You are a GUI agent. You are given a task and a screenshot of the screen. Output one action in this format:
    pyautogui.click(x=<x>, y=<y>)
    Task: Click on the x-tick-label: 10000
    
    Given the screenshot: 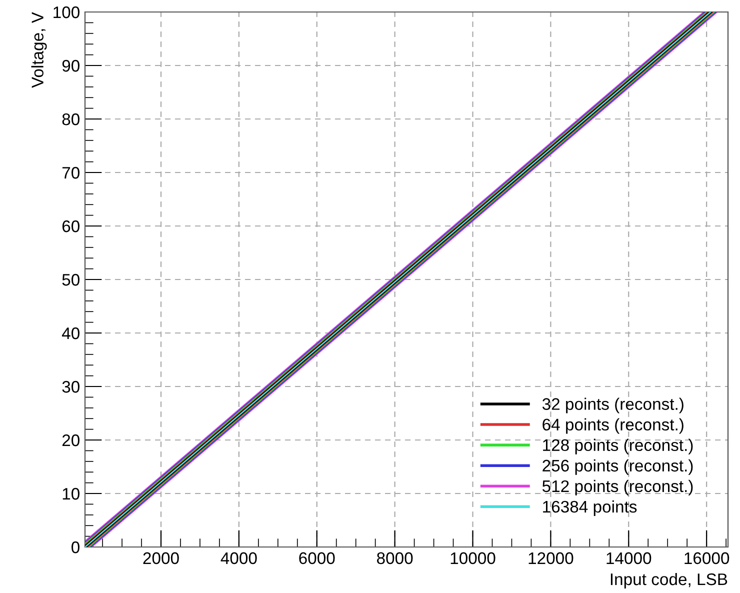 What is the action you would take?
    pyautogui.click(x=473, y=558)
    